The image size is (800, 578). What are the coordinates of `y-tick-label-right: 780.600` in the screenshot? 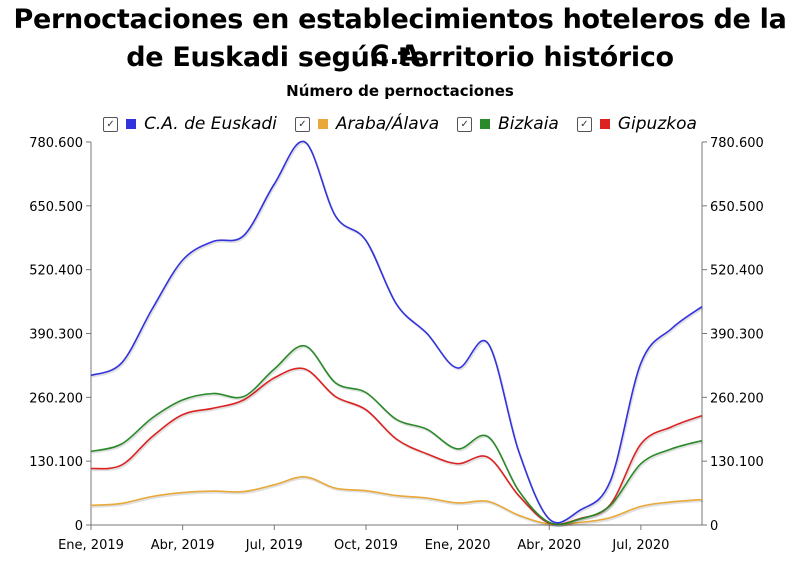 It's located at (737, 143).